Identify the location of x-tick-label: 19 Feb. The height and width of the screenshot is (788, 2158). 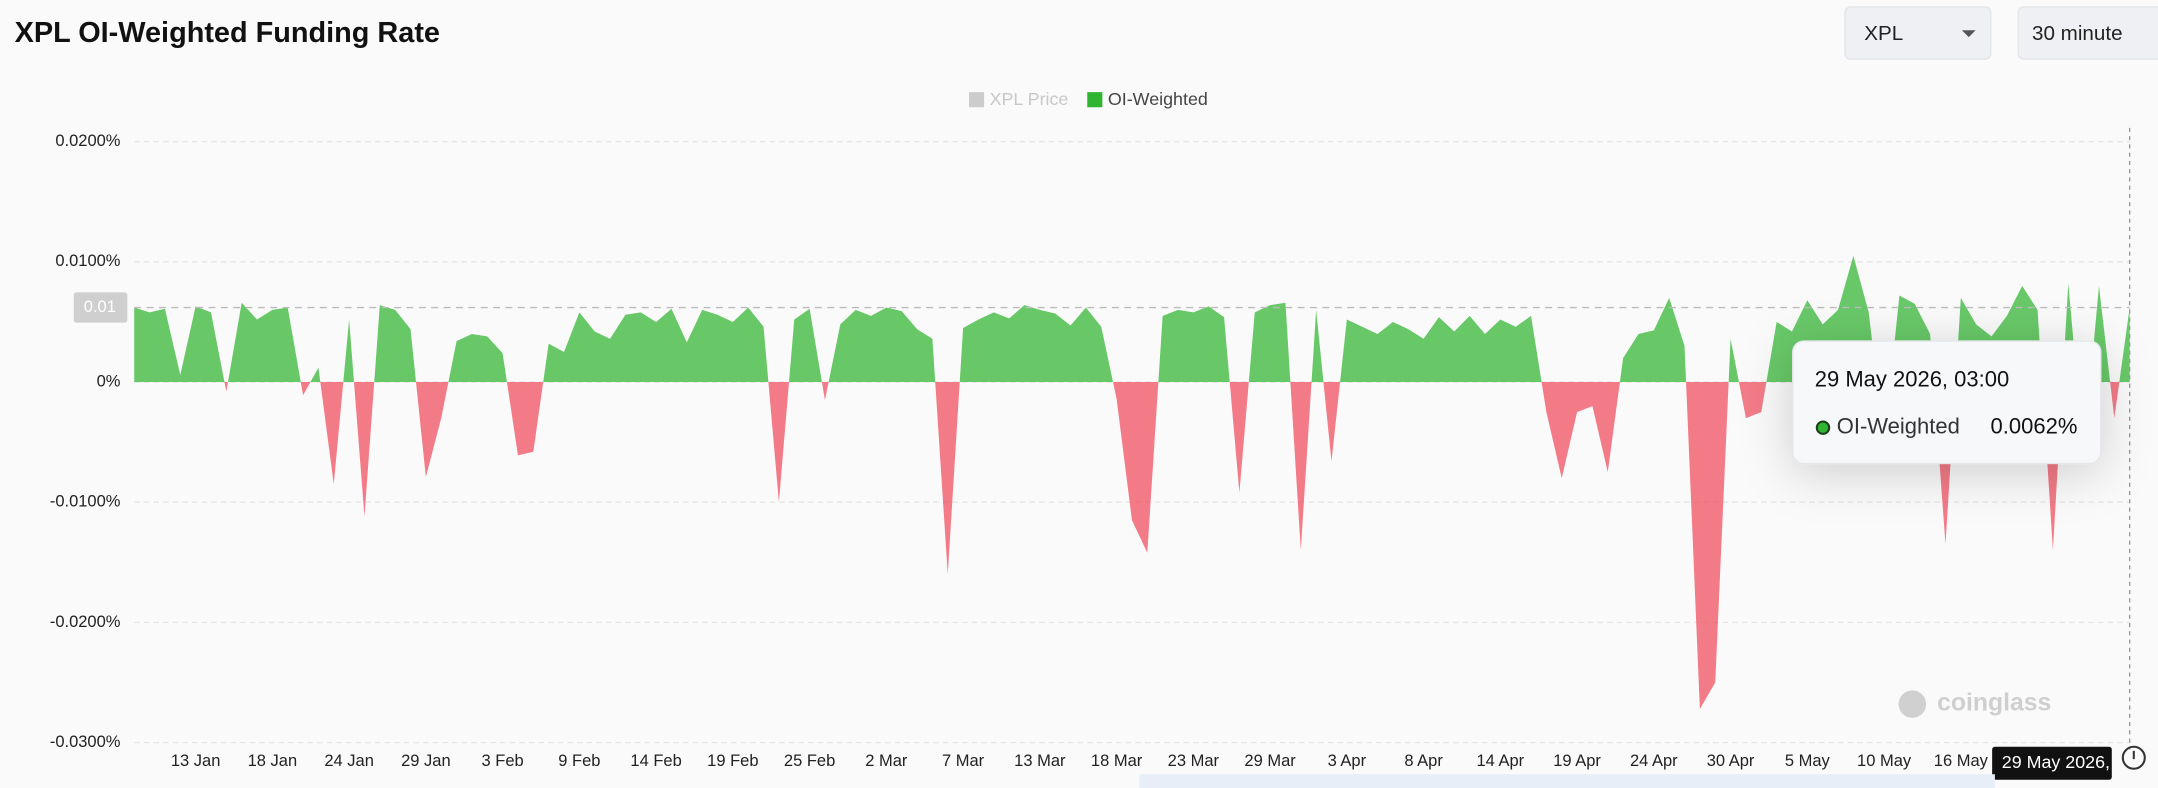
(732, 761).